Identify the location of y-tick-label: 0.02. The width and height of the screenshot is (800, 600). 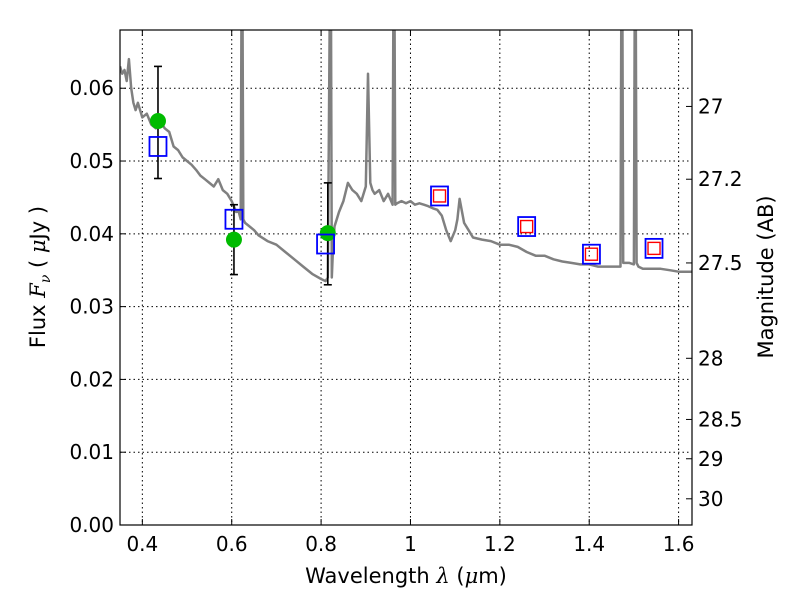
(91, 379).